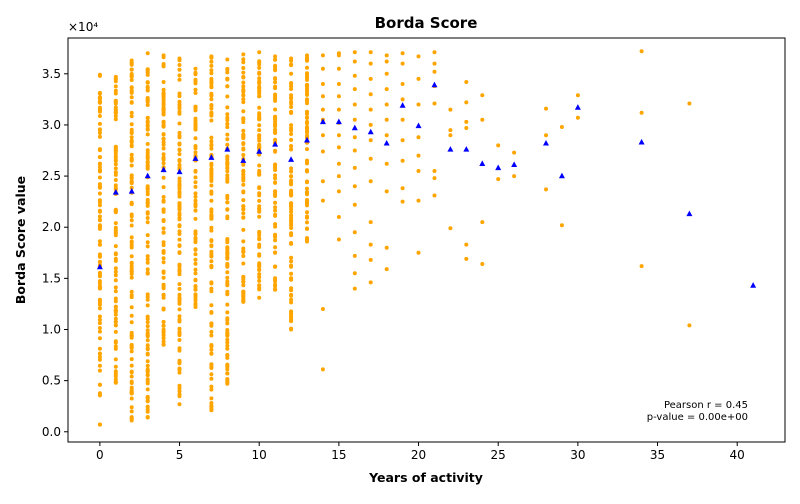 This screenshot has height=504, width=800. I want to click on pearson-annotation: Pearson r = 0.45, so click(706, 405).